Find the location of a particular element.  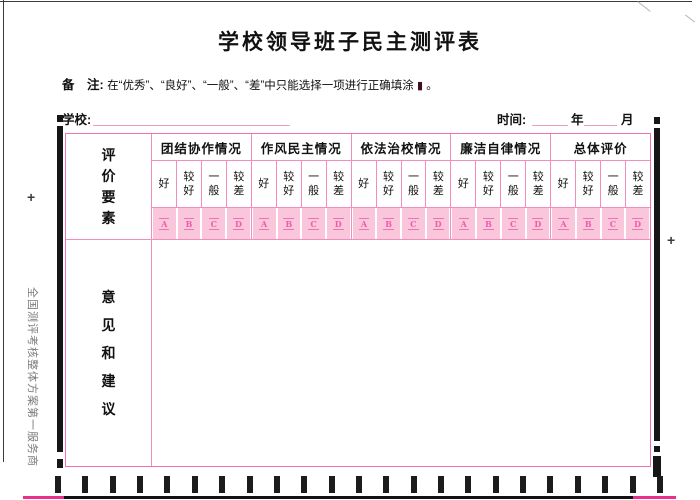

vertical-char: 意 is located at coordinates (108, 297).